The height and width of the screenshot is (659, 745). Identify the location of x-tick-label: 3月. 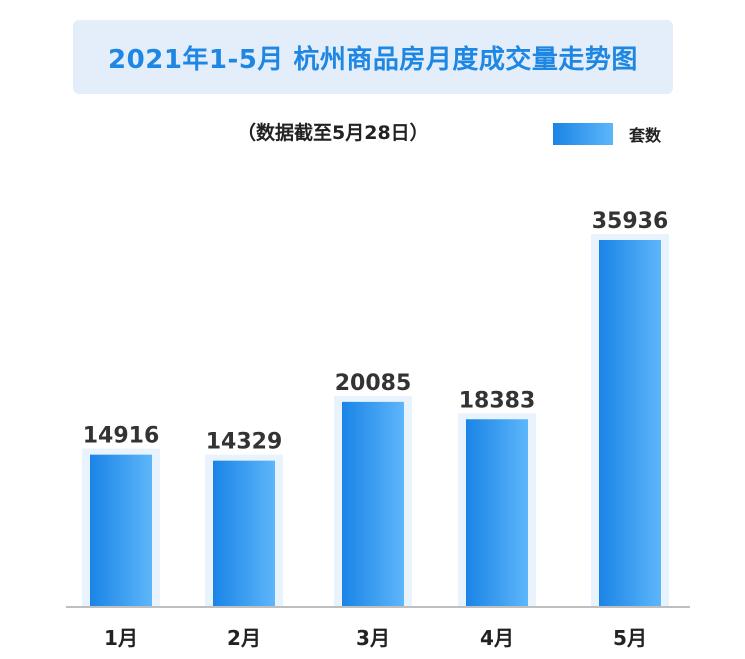
(373, 638).